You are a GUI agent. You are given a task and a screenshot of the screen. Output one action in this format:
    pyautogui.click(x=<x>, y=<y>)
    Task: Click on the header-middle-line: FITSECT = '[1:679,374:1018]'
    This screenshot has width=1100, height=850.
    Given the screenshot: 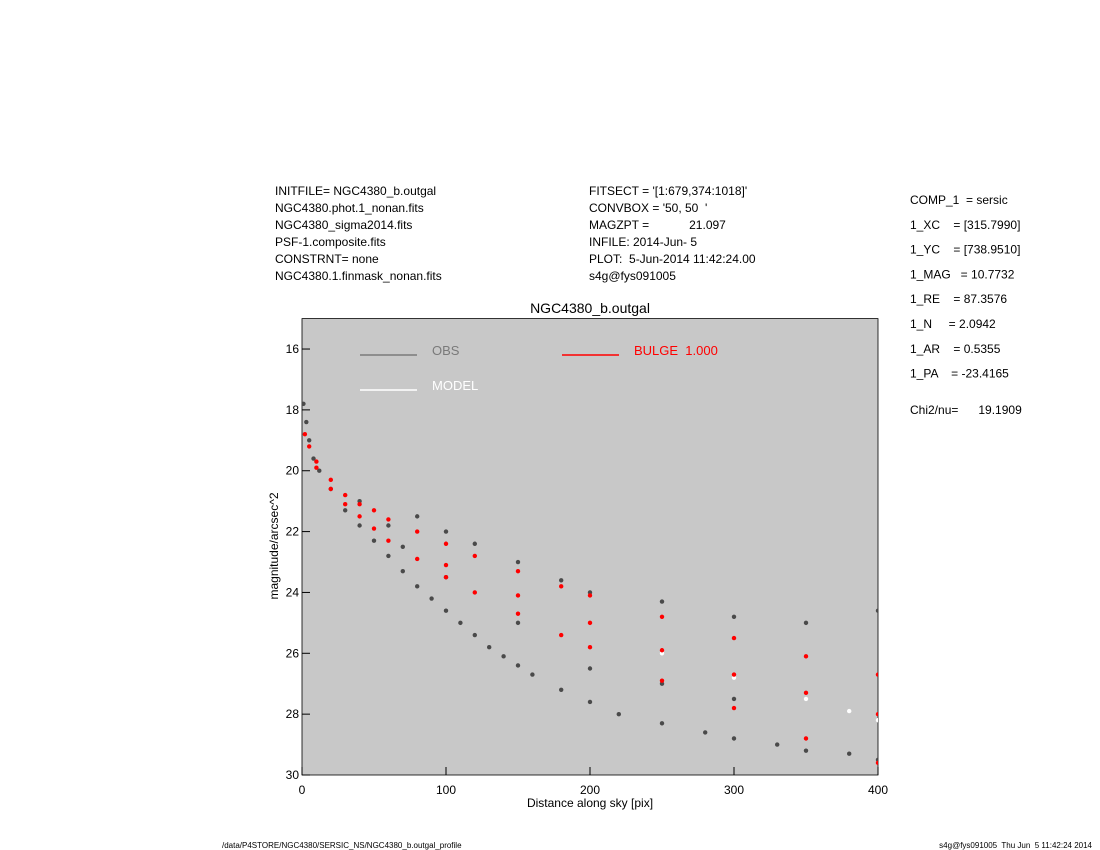 What is the action you would take?
    pyautogui.click(x=668, y=191)
    